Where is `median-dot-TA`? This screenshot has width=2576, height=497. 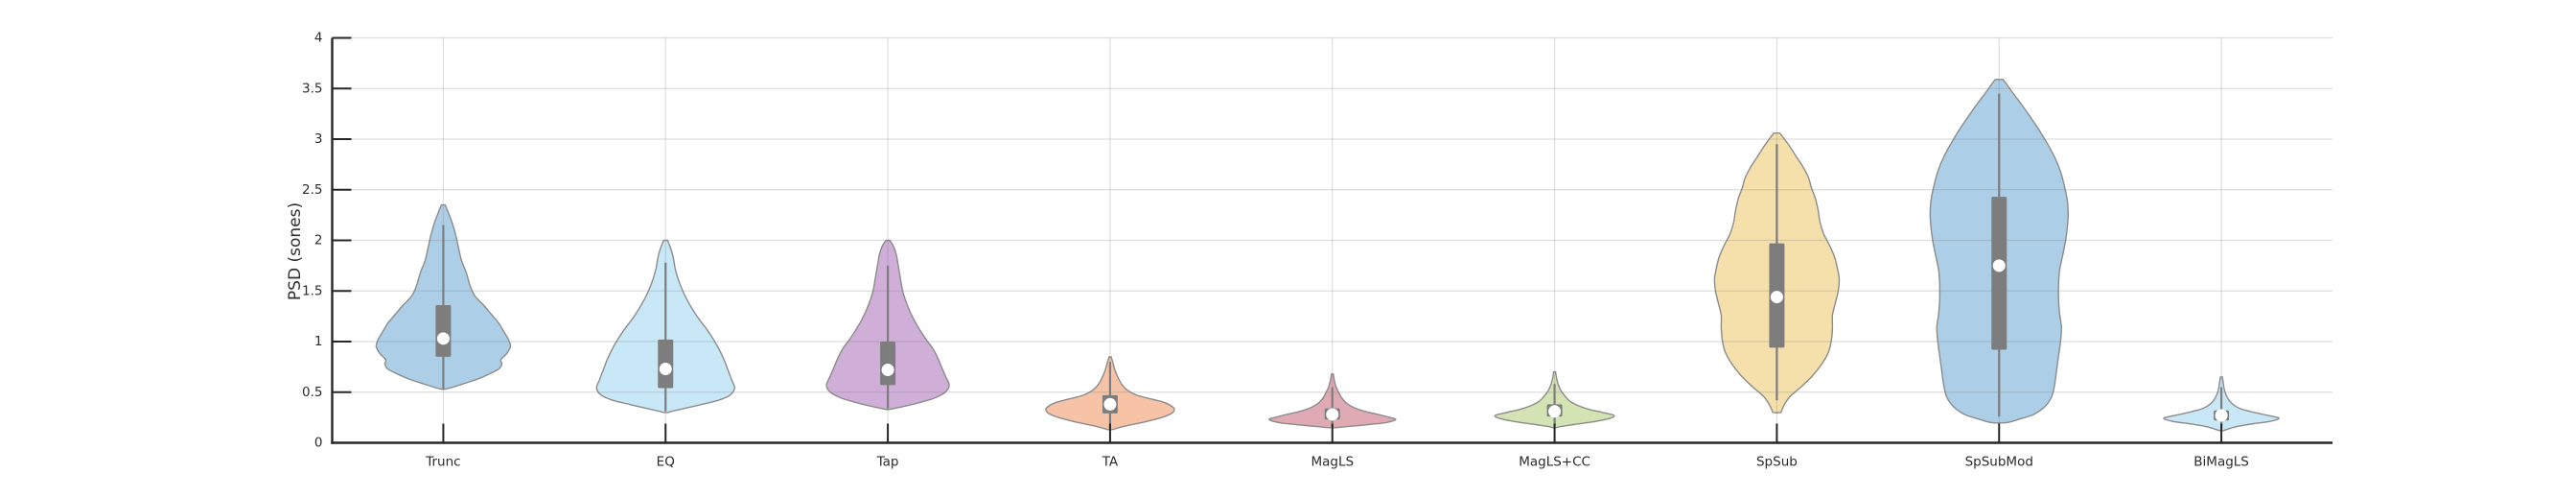 median-dot-TA is located at coordinates (1110, 404).